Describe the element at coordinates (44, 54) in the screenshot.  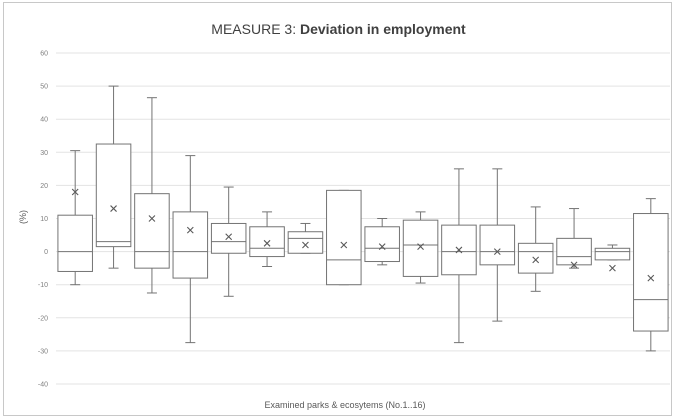
I see `y-tick-label: 60` at that location.